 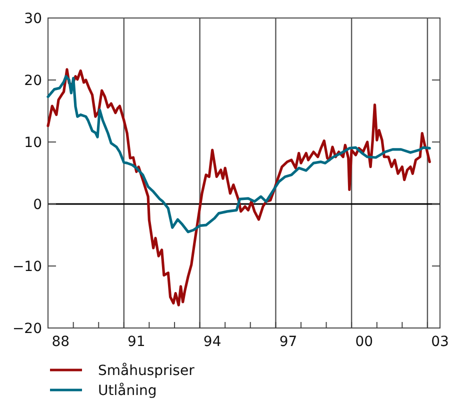 What do you see at coordinates (27, 328) in the screenshot?
I see `y-tick-label: −20` at bounding box center [27, 328].